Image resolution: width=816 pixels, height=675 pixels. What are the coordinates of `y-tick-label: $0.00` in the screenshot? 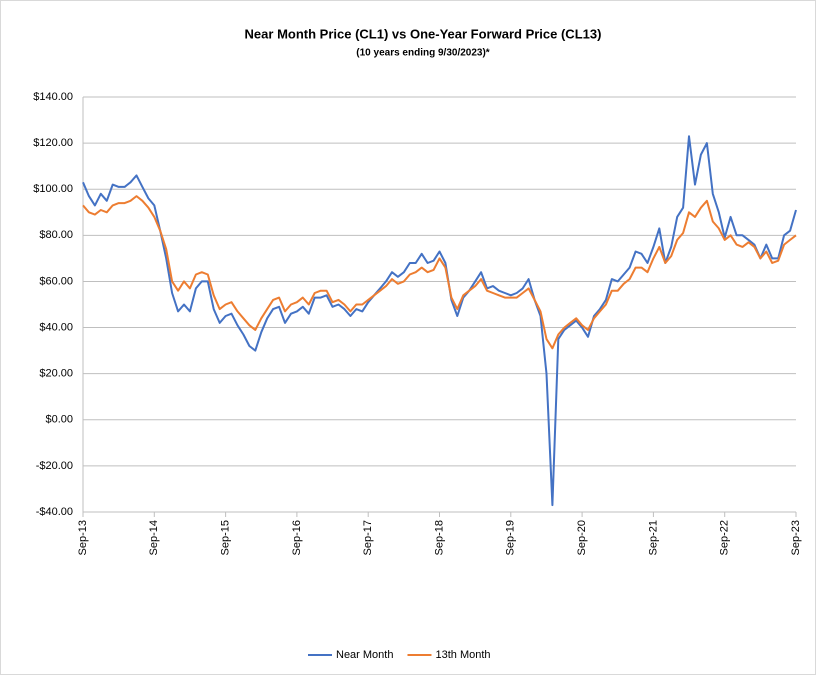 It's located at (59, 420).